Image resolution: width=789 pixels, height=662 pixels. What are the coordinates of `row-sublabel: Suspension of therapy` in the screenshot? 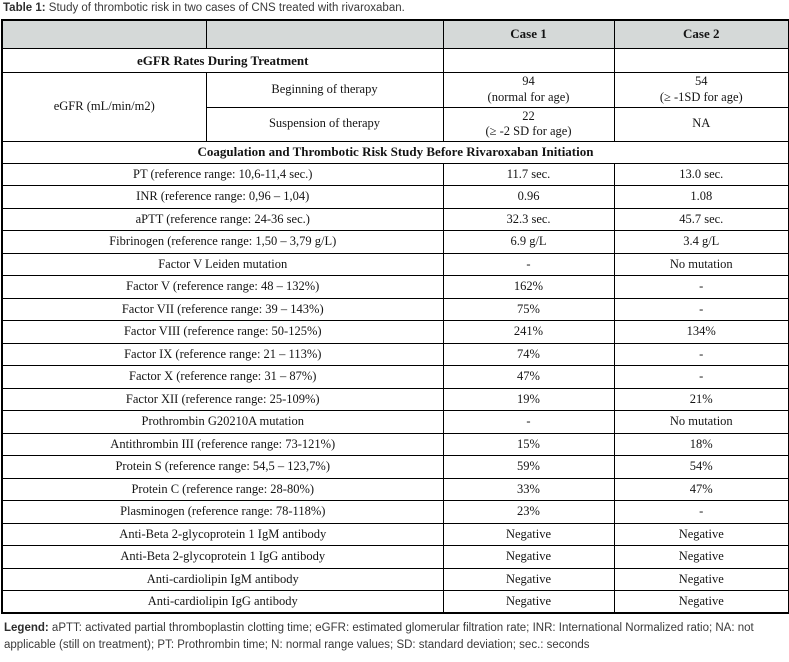 It's located at (324, 124).